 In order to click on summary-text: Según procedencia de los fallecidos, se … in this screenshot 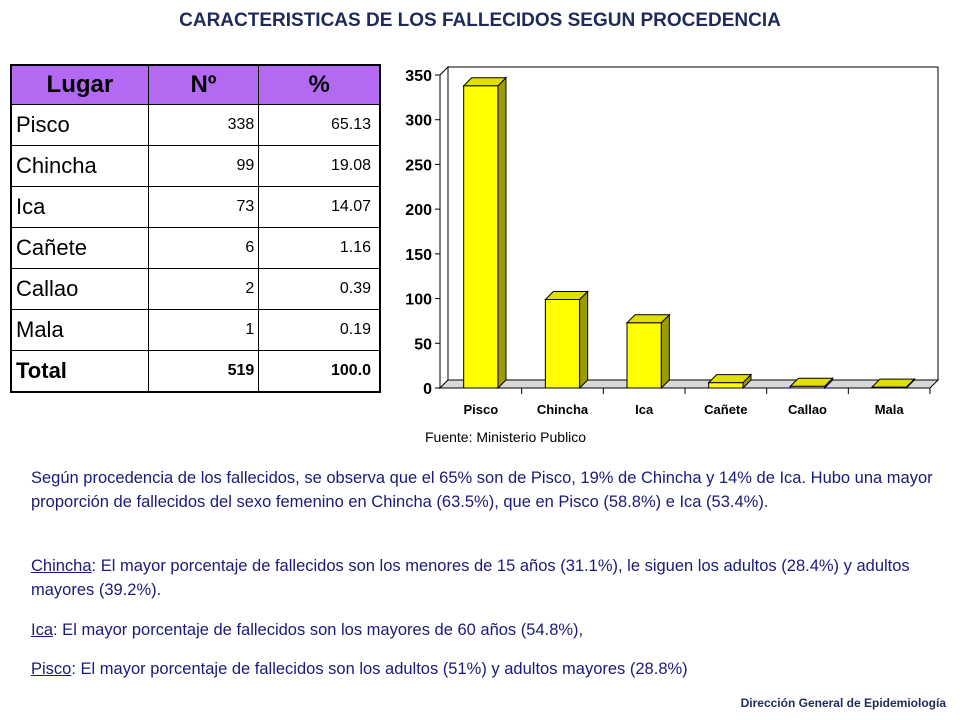, I will do `click(482, 490)`.